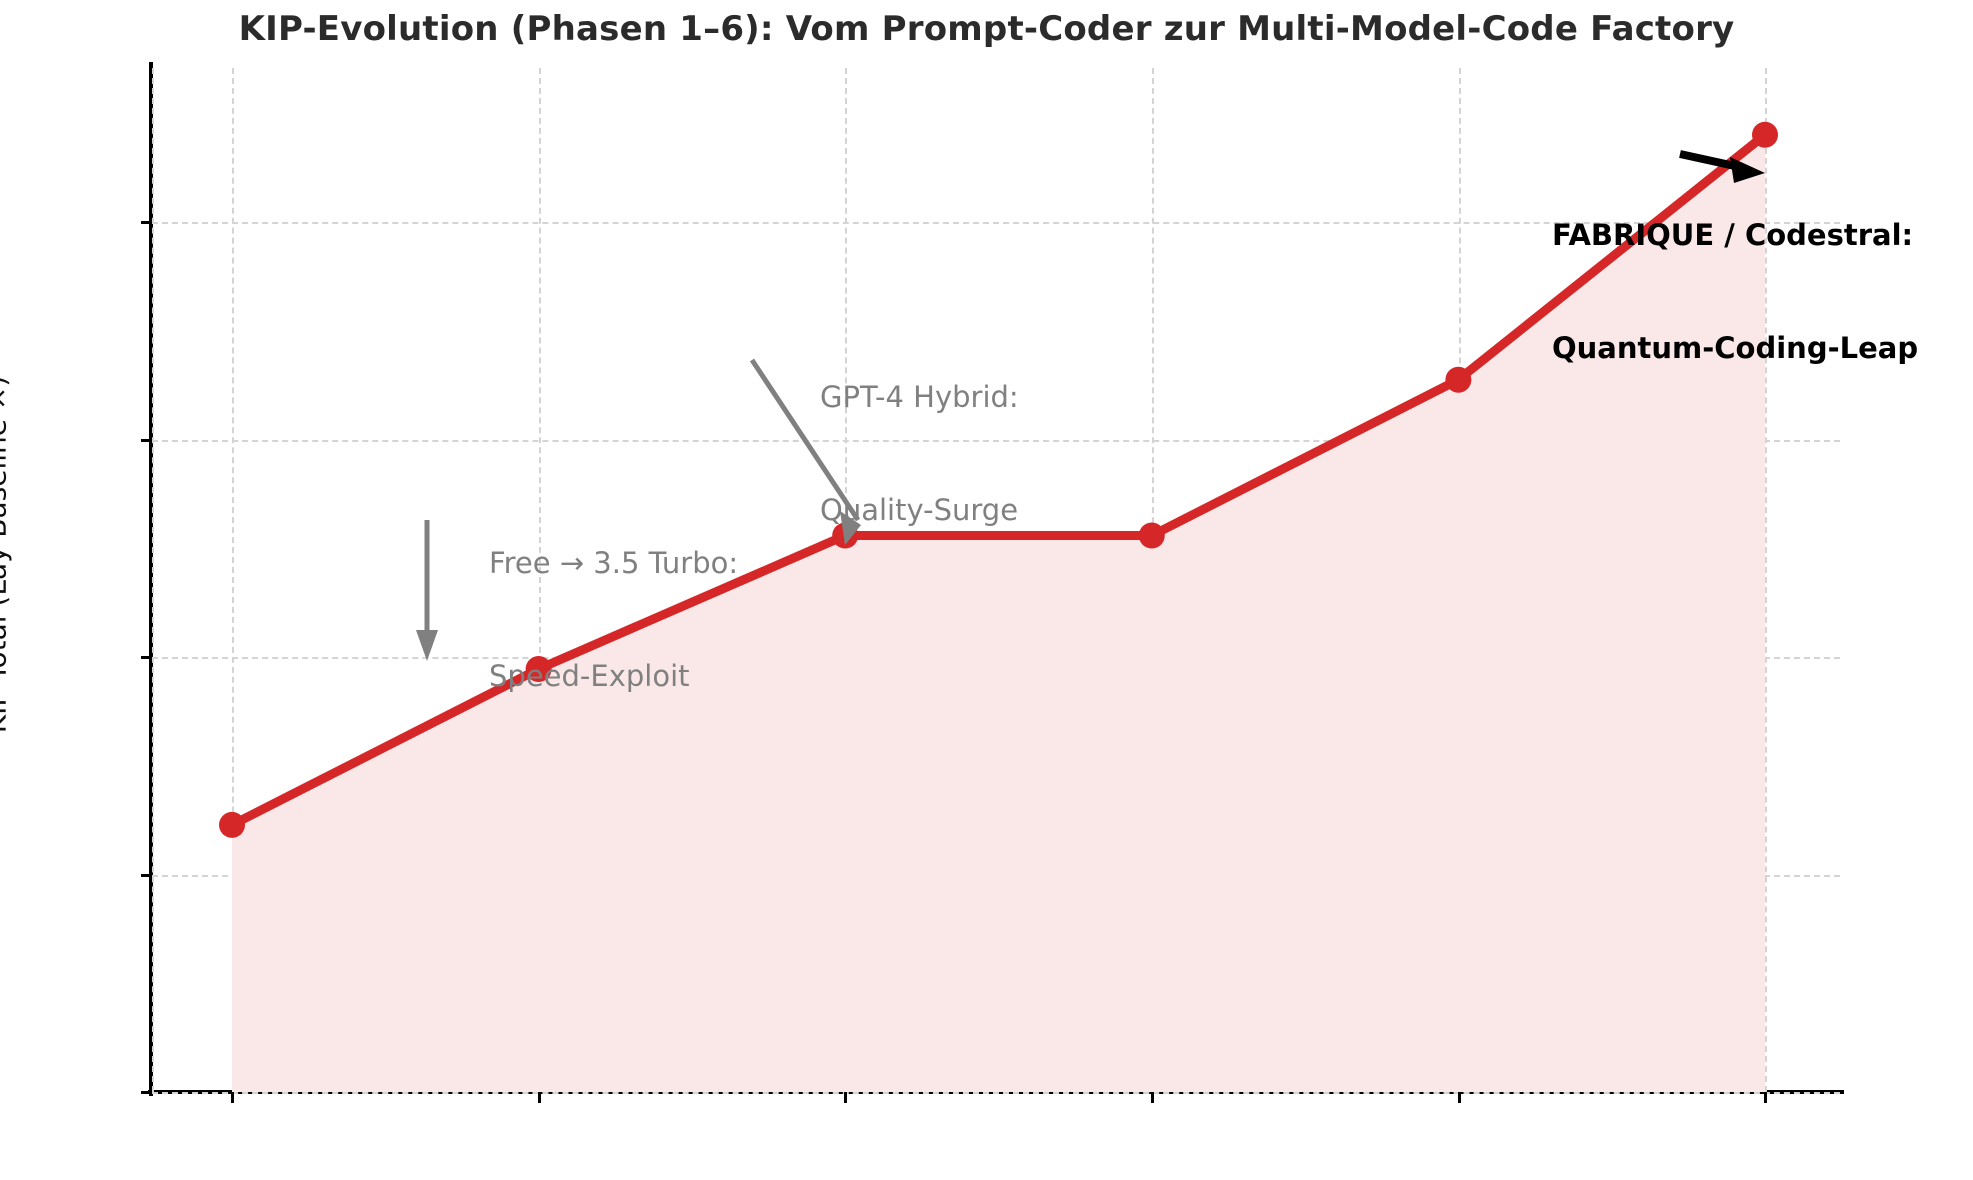 The height and width of the screenshot is (1180, 1973). Describe the element at coordinates (1459, 1097) in the screenshot. I see `x-tick-mark-p5` at that location.